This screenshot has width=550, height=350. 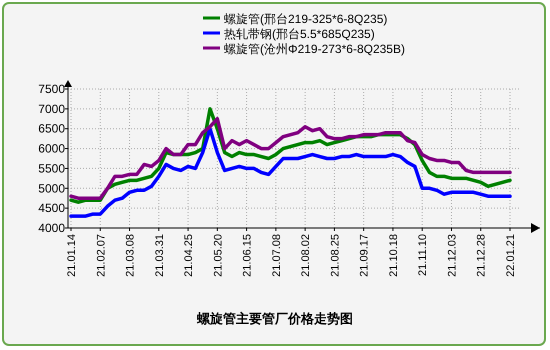 I want to click on x-tick-label: 21.07.08, so click(x=276, y=255).